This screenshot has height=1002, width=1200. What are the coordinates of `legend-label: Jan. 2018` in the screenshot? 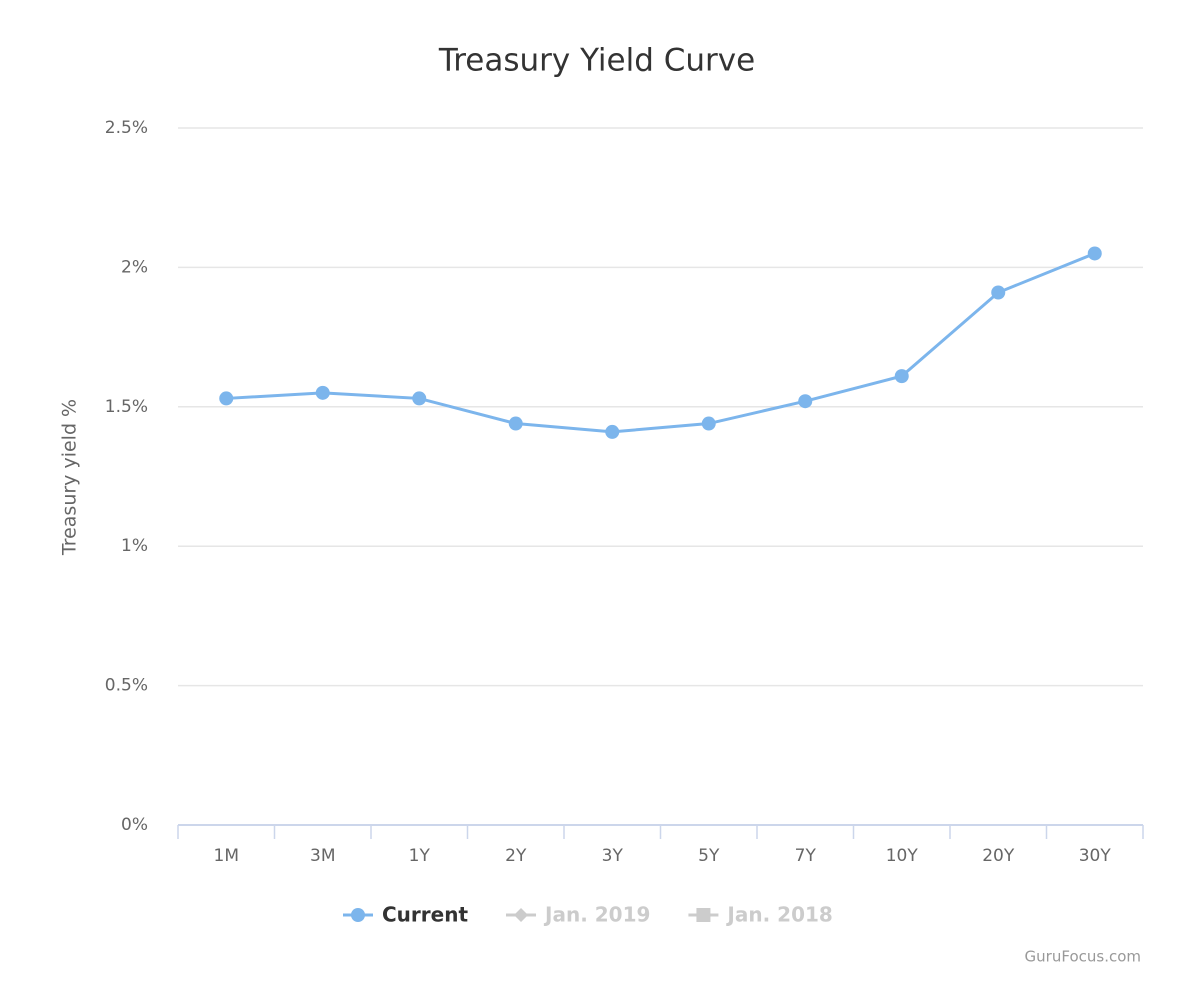 It's located at (778, 915).